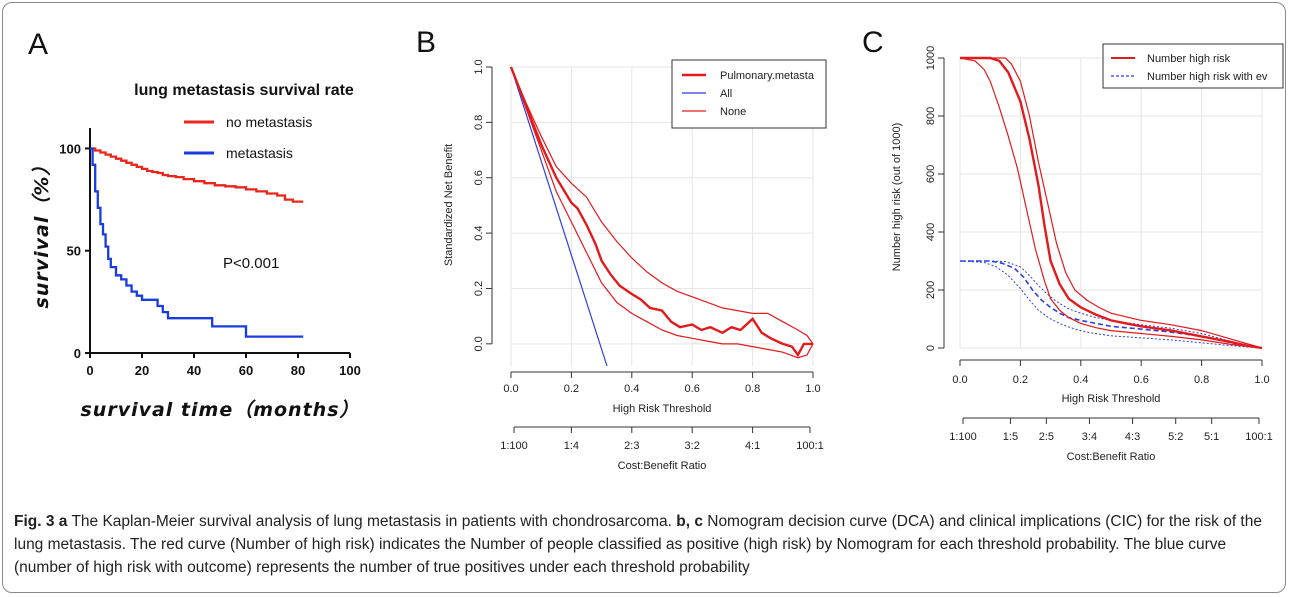  I want to click on panel-c-legend-box, so click(1193, 66).